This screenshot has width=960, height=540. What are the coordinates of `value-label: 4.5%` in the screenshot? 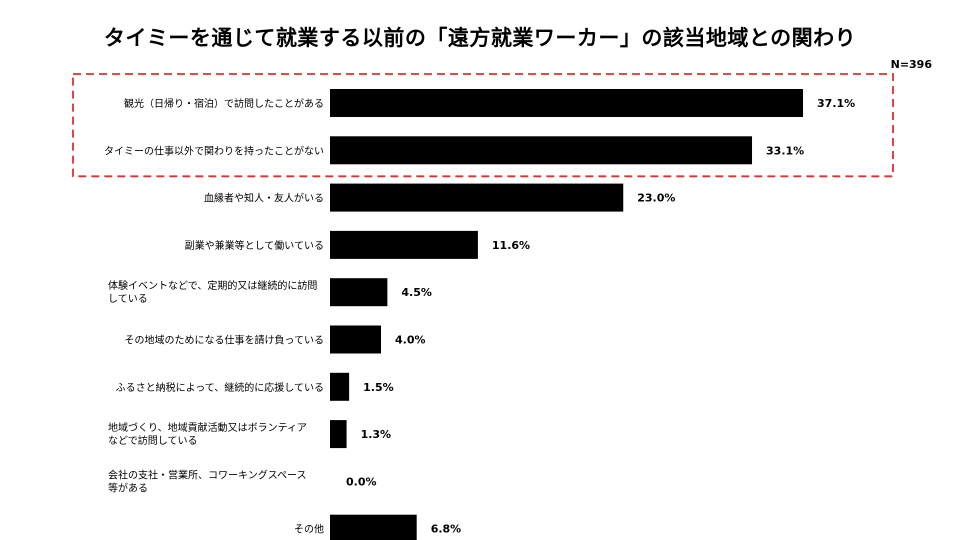 It's located at (416, 292).